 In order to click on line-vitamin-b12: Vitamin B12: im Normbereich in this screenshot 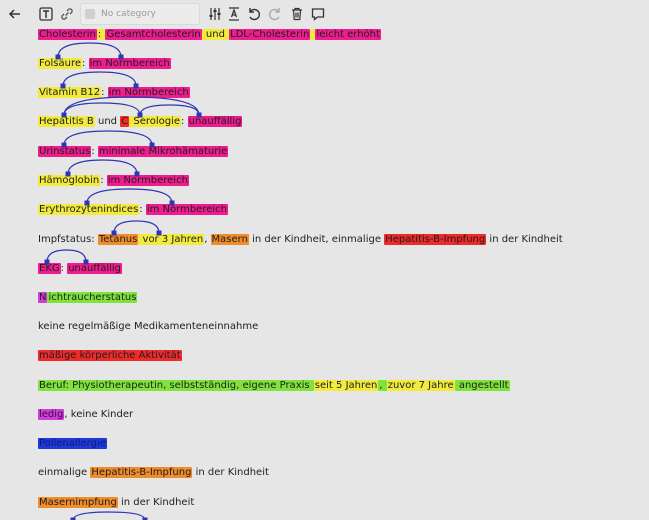, I will do `click(114, 92)`.